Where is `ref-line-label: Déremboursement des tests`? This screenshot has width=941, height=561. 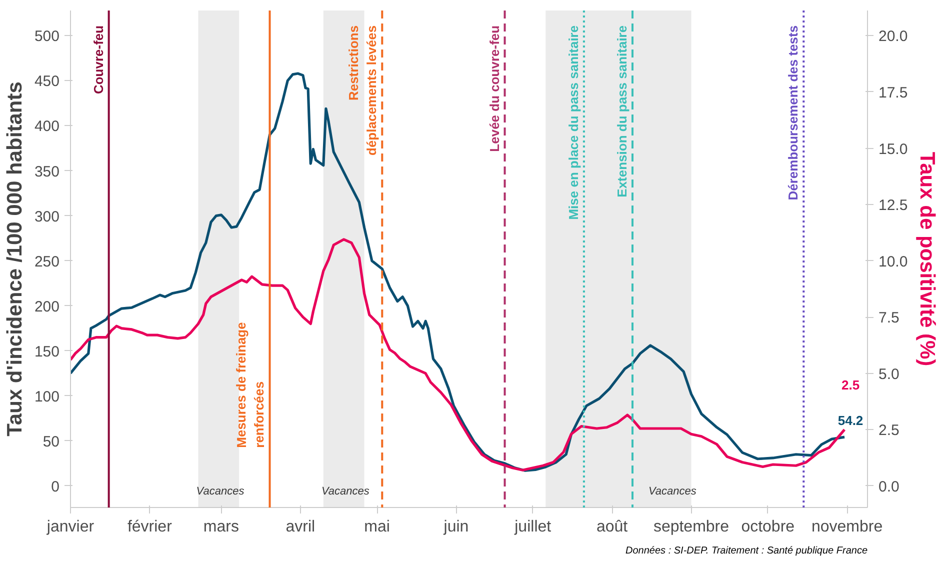
ref-line-label: Déremboursement des tests is located at coordinates (793, 112).